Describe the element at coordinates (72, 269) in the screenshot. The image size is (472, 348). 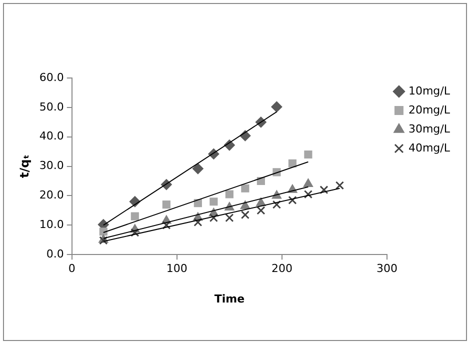
I see `x-tick-label: 0` at that location.